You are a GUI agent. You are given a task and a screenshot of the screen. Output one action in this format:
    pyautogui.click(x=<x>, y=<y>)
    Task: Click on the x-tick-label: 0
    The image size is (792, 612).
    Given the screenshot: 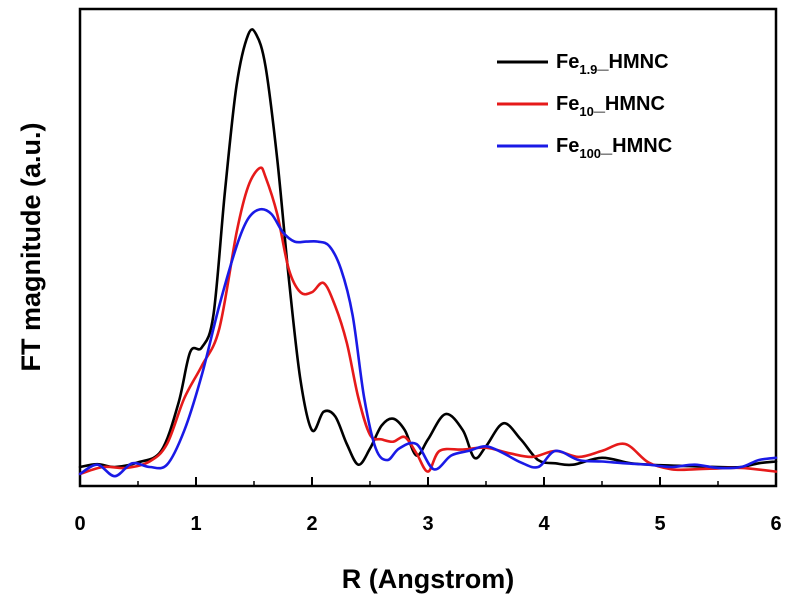 What is the action you would take?
    pyautogui.click(x=79, y=524)
    